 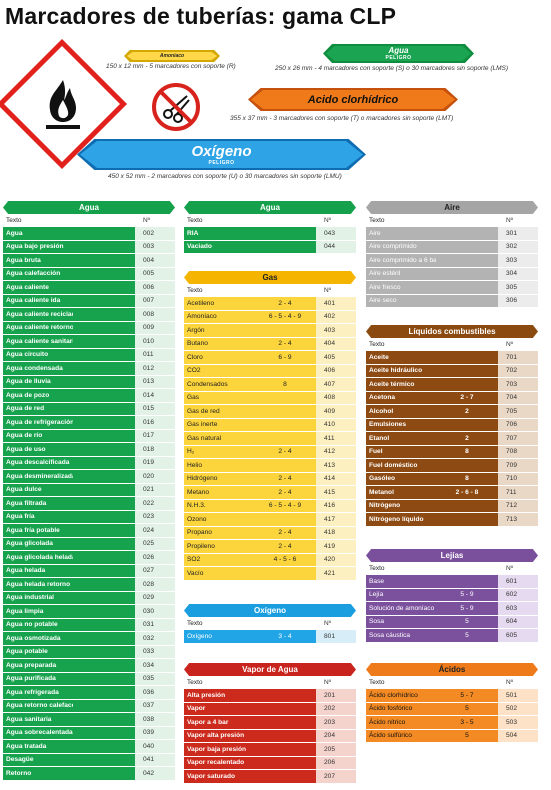 I want to click on table-row: Gas natural 411, so click(x=270, y=439).